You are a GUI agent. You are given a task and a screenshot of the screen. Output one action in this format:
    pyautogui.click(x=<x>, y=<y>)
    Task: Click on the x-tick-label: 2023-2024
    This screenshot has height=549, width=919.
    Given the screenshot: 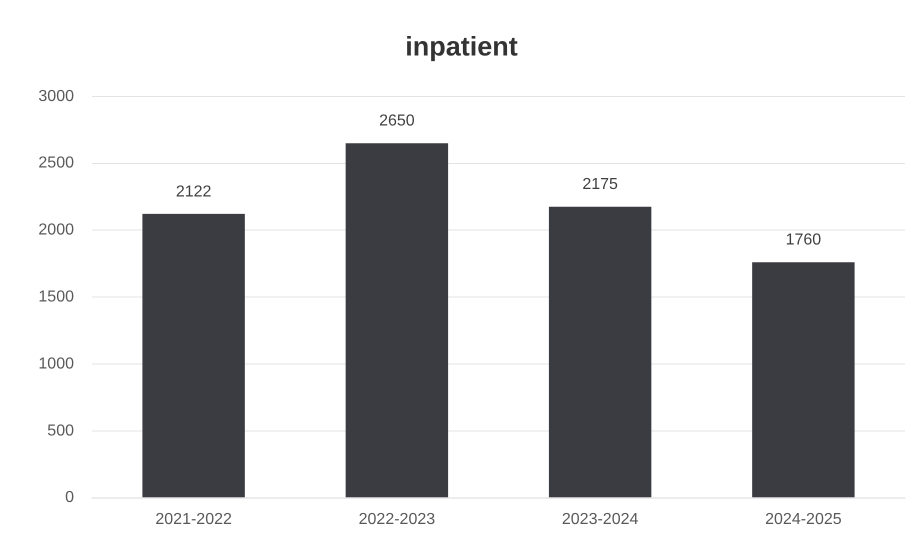 What is the action you would take?
    pyautogui.click(x=600, y=519)
    